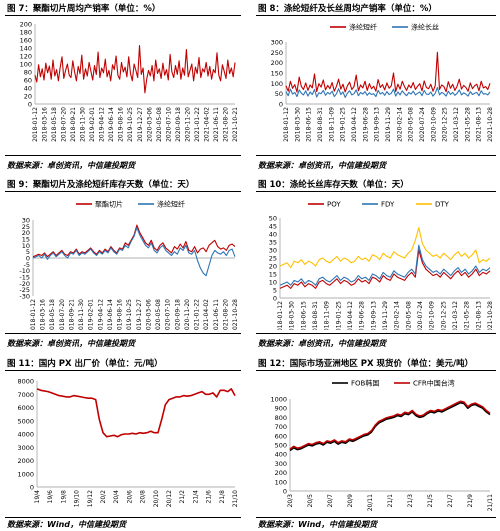 The width and height of the screenshot is (500, 531). What do you see at coordinates (422, 124) in the screenshot?
I see `x-tick-label: 2020-07-24` at bounding box center [422, 124].